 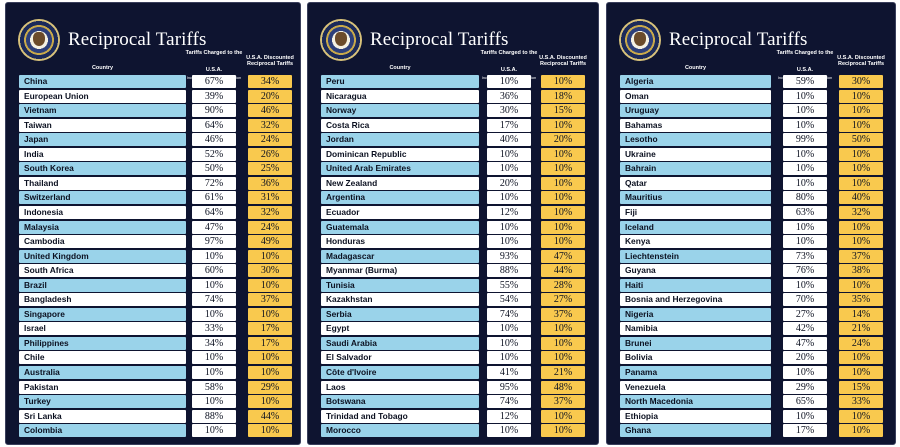 I want to click on tariff-charged-value: 40%, so click(x=509, y=140).